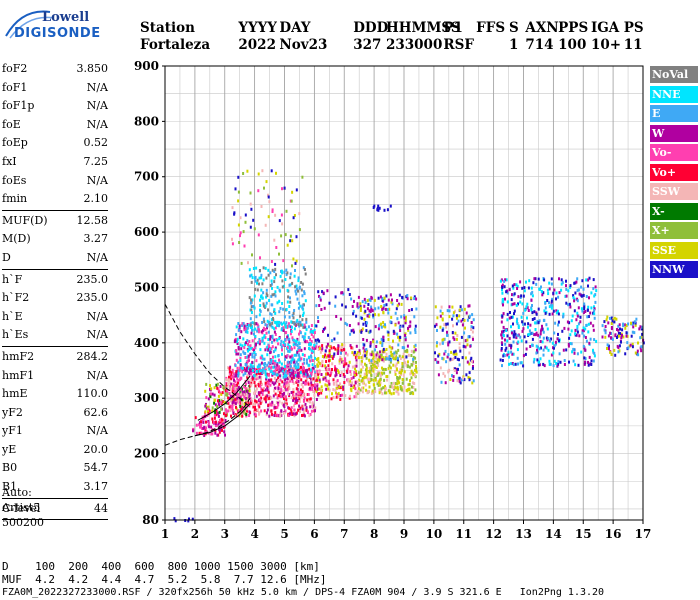  What do you see at coordinates (165, 534) in the screenshot?
I see `x-tick-label: 1` at bounding box center [165, 534].